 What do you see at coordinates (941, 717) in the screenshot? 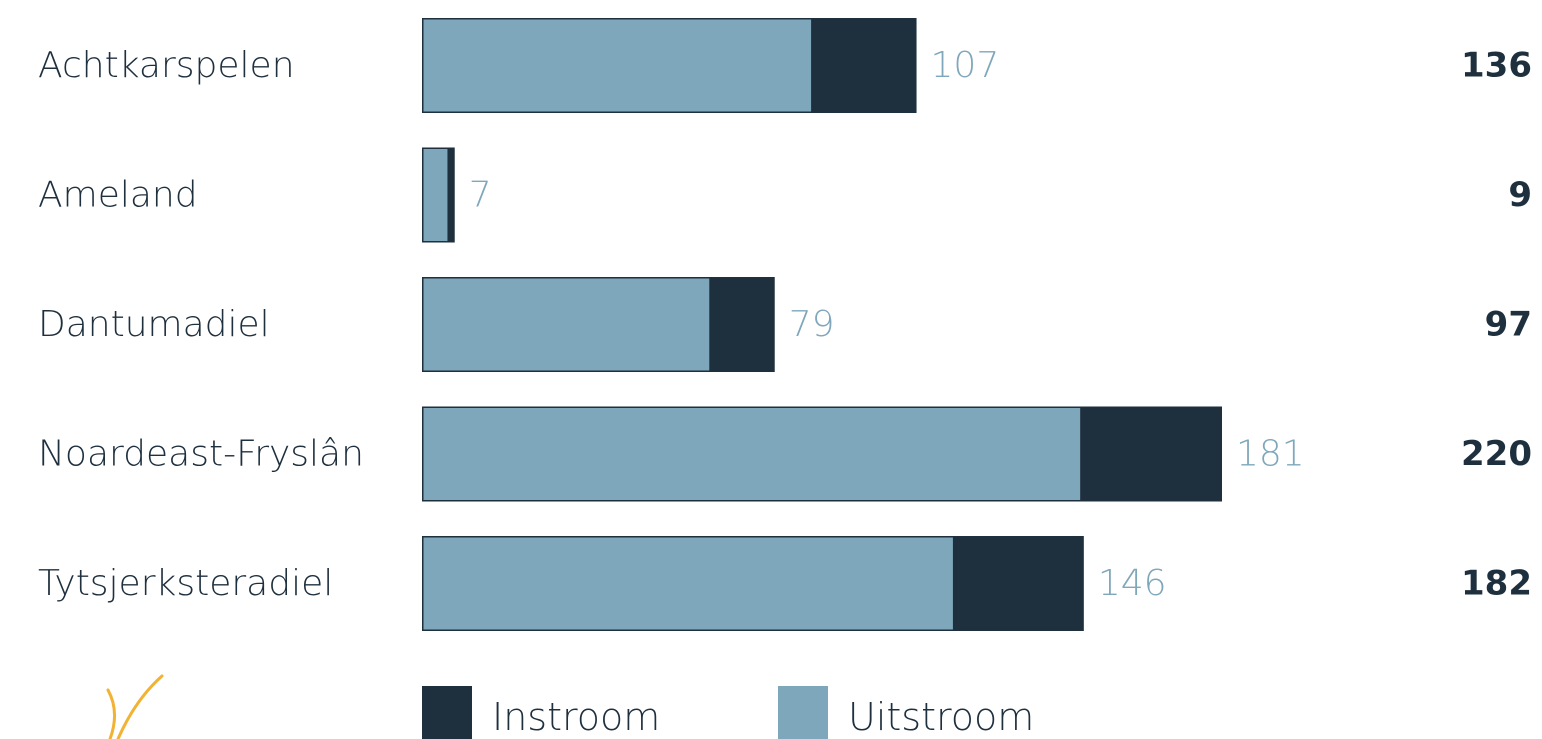
I see `legend-label-uitstroom: Uitstroom` at bounding box center [941, 717].